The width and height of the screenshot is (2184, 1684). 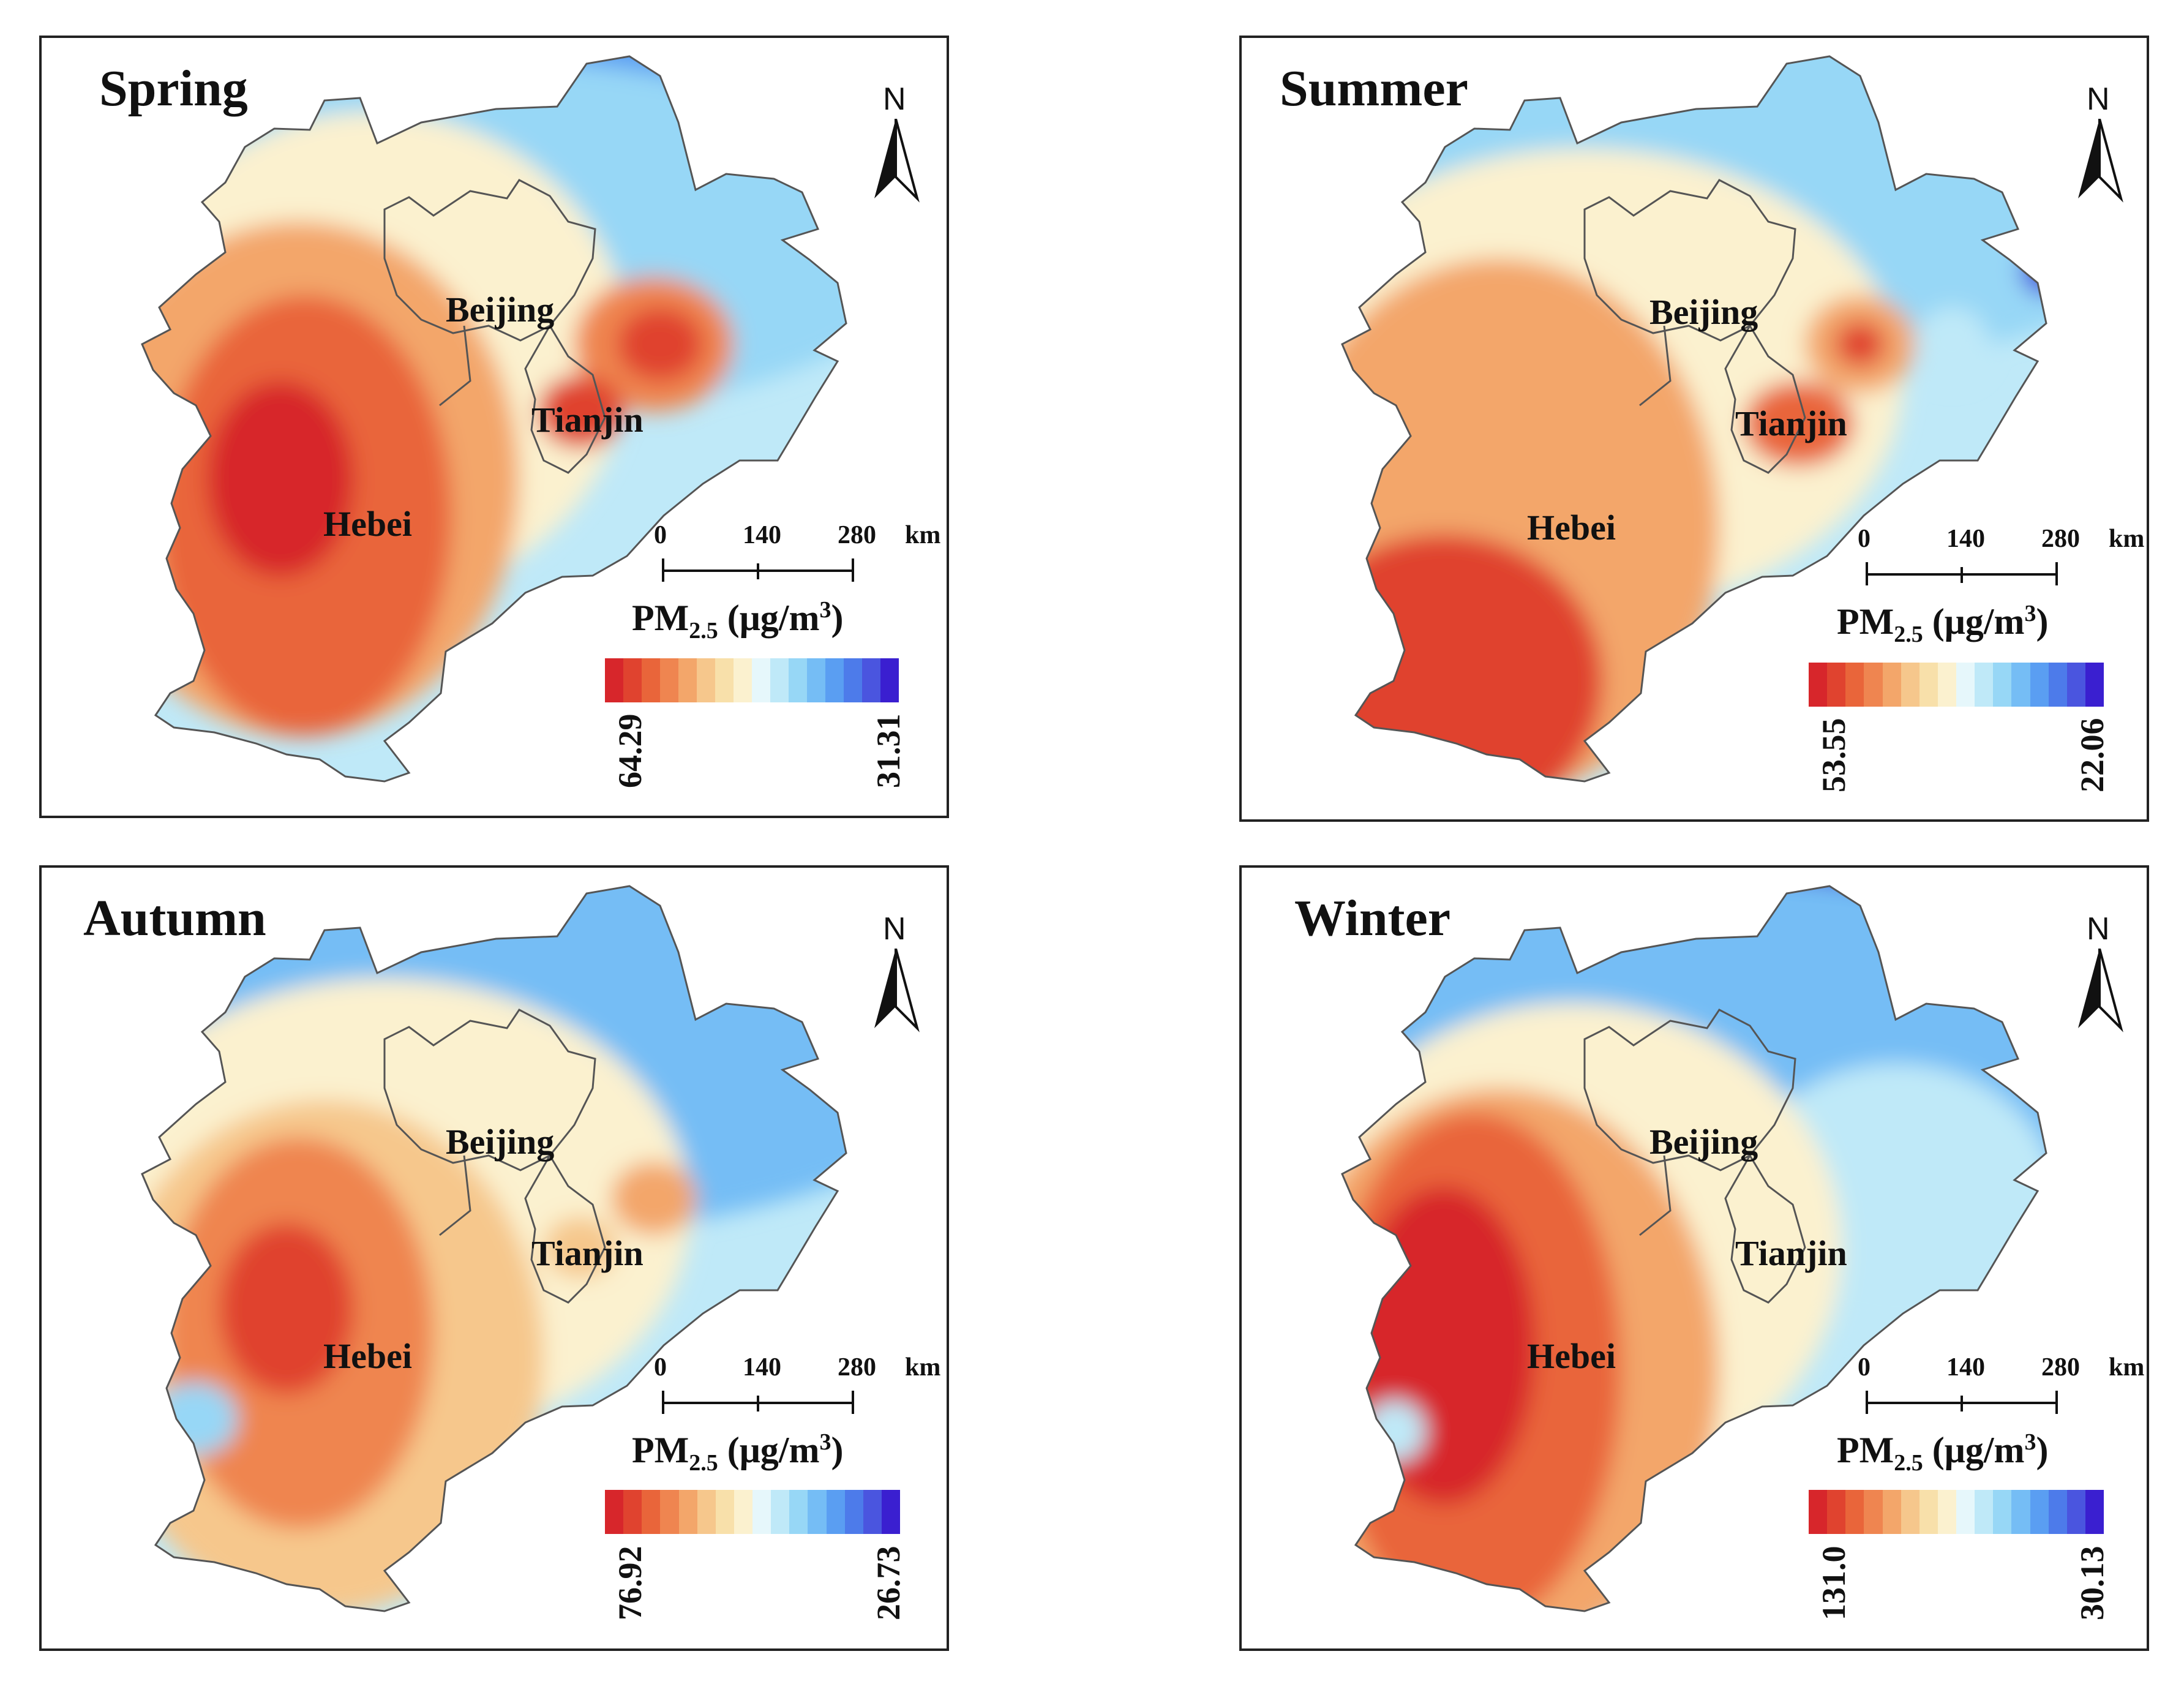 What do you see at coordinates (895, 929) in the screenshot?
I see `north-label: N` at bounding box center [895, 929].